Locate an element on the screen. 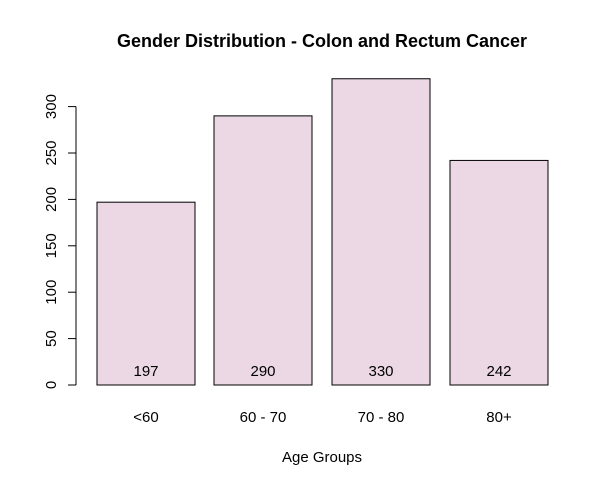 This screenshot has width=607, height=486. bar-value-label: 242 is located at coordinates (498, 371).